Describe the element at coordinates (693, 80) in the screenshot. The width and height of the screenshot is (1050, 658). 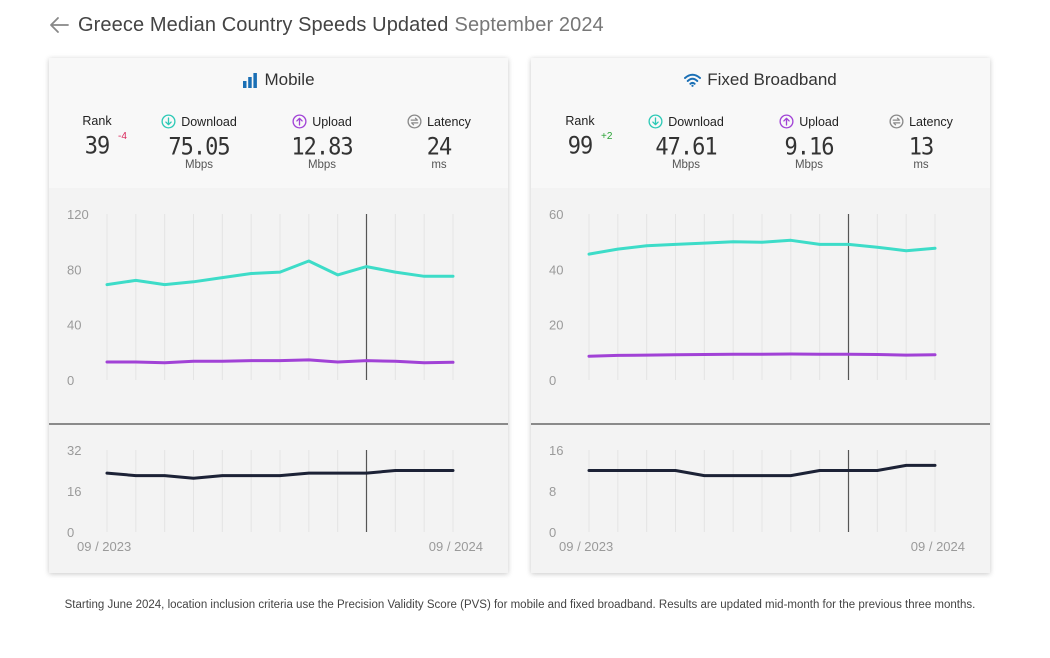
I see `wifi-icon` at that location.